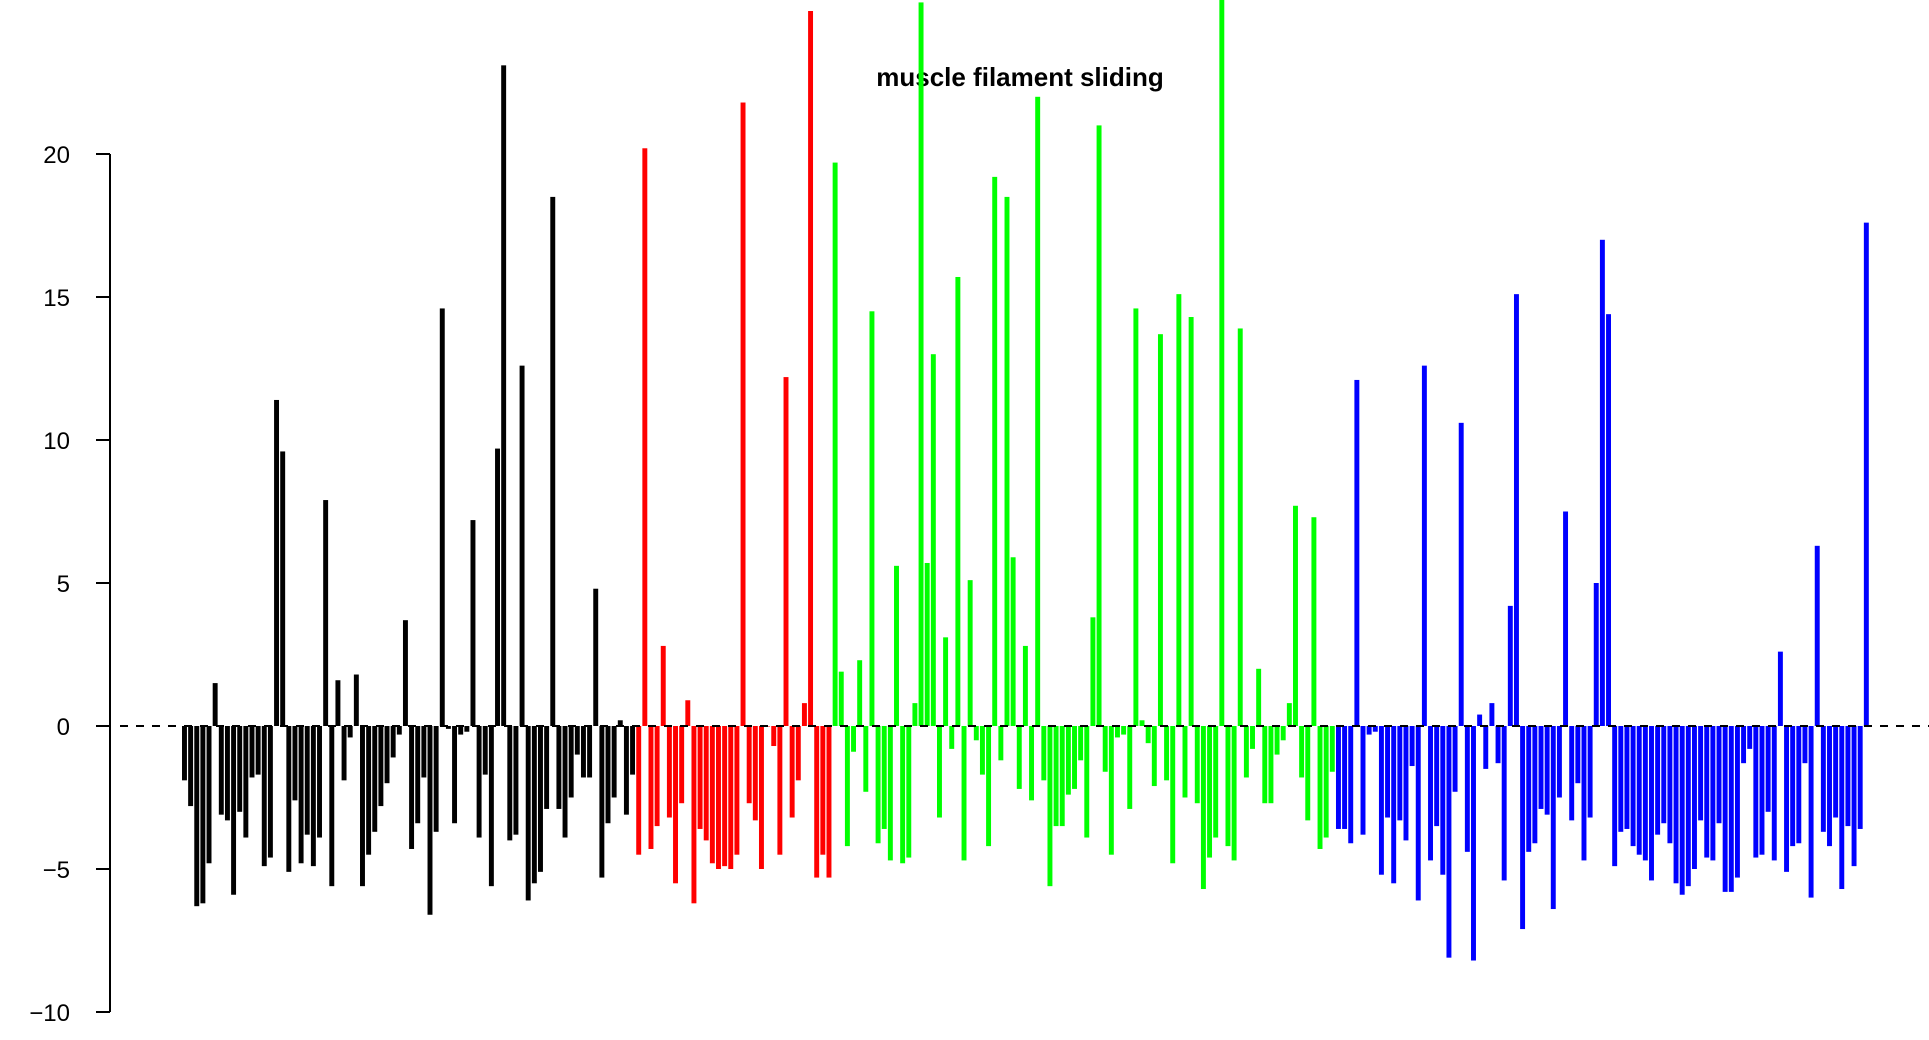  I want to click on chart-title: muscle filament sliding, so click(1020, 77).